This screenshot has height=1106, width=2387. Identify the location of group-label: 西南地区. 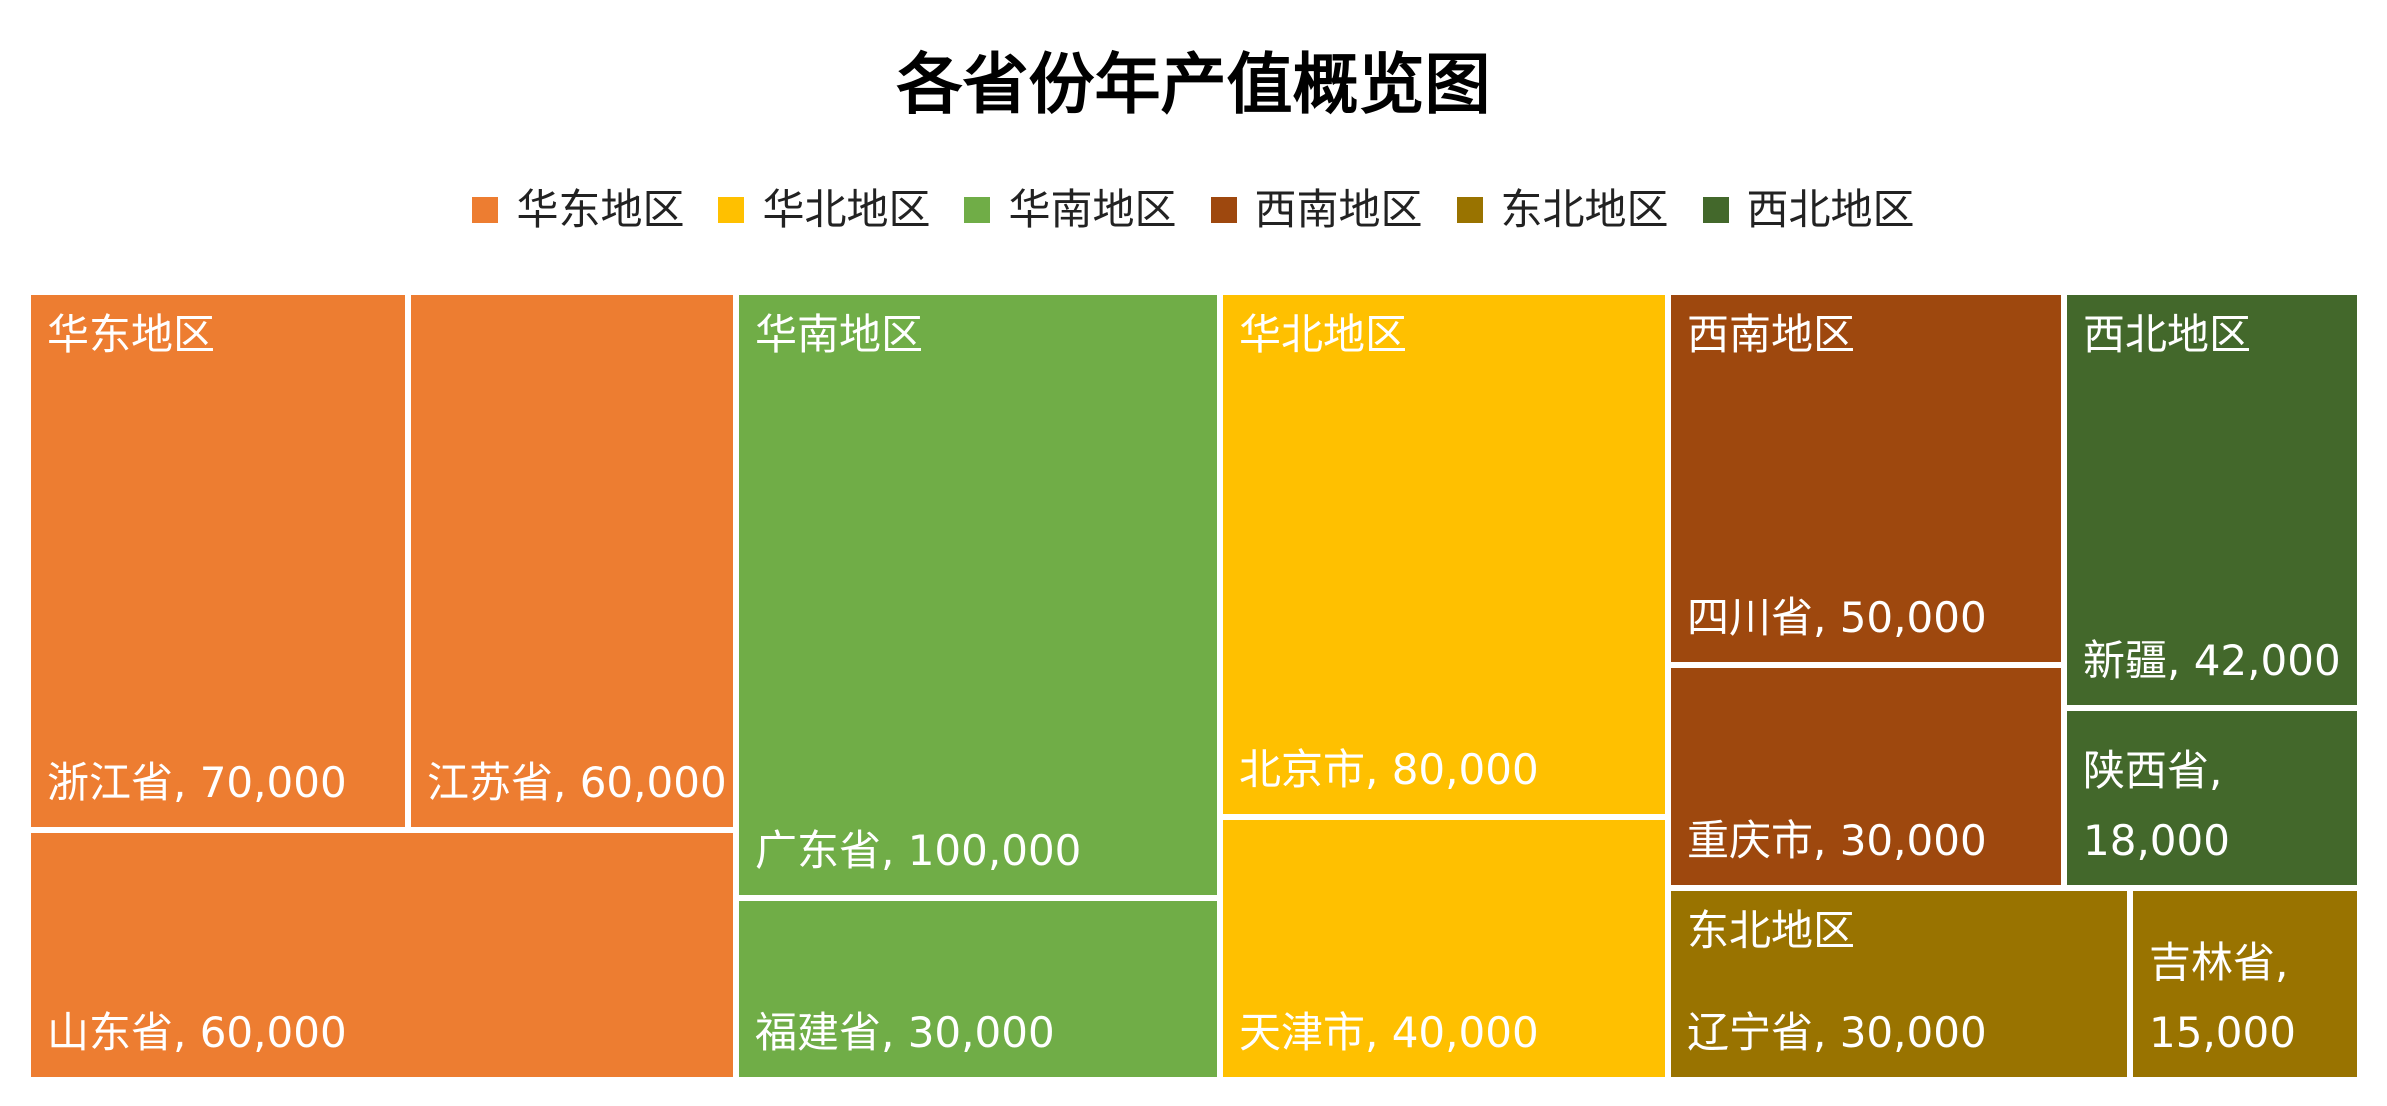
(1771, 334).